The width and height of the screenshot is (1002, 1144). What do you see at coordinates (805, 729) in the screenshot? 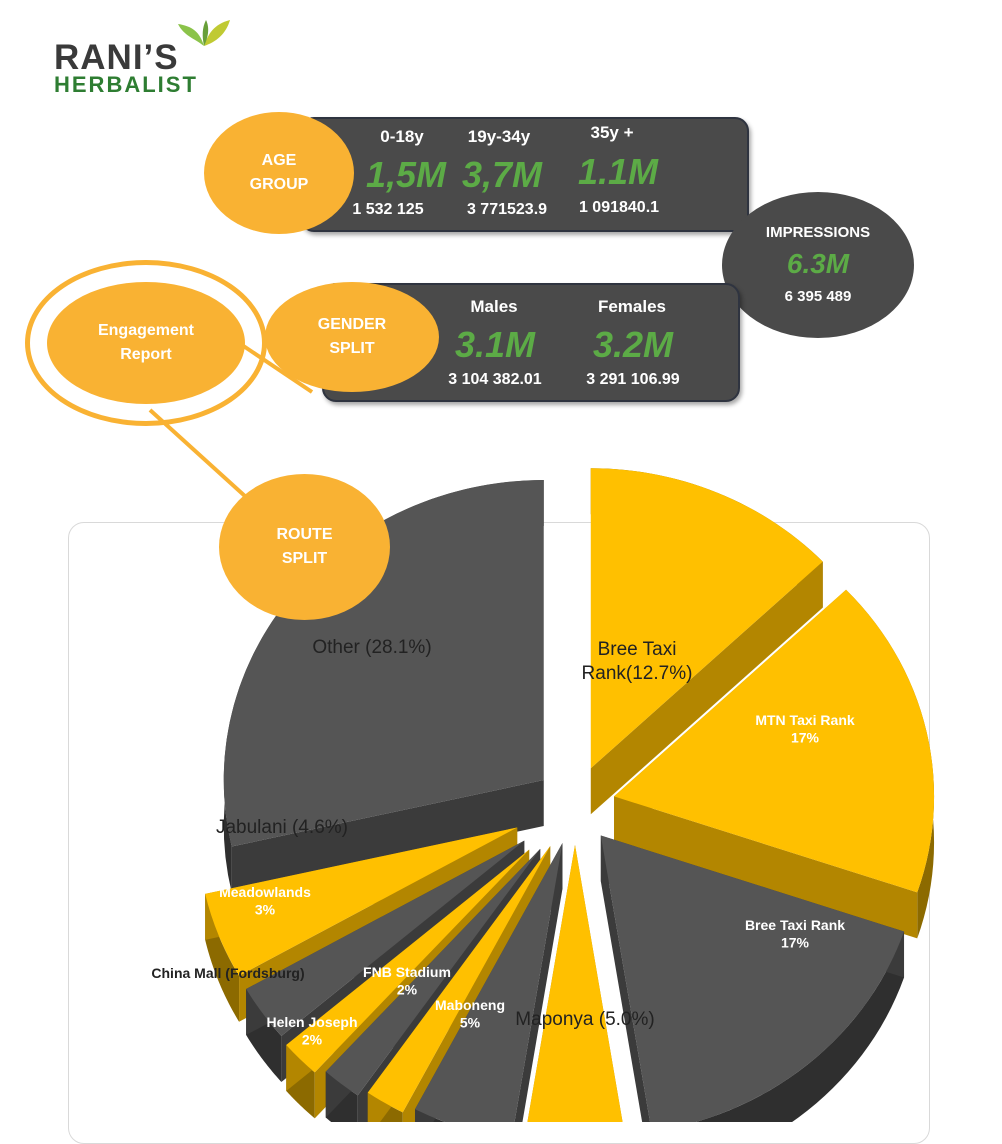
I see `pie-label-1: MTN Taxi Rank 17%` at bounding box center [805, 729].